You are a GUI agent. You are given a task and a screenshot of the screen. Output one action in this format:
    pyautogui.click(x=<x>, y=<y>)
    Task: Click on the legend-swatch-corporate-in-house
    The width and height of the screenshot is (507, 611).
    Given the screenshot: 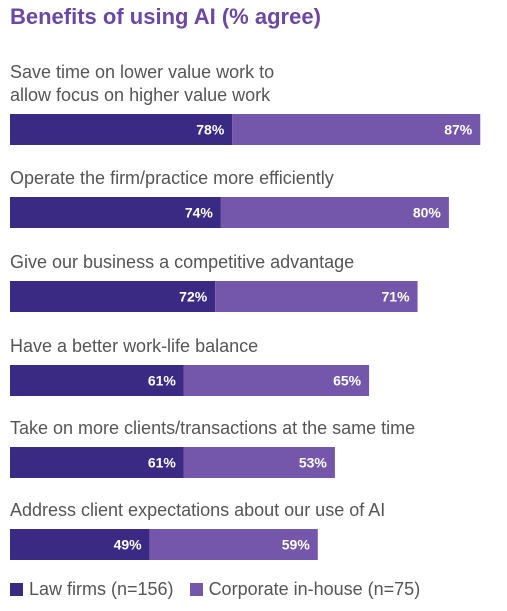 What is the action you would take?
    pyautogui.click(x=196, y=589)
    